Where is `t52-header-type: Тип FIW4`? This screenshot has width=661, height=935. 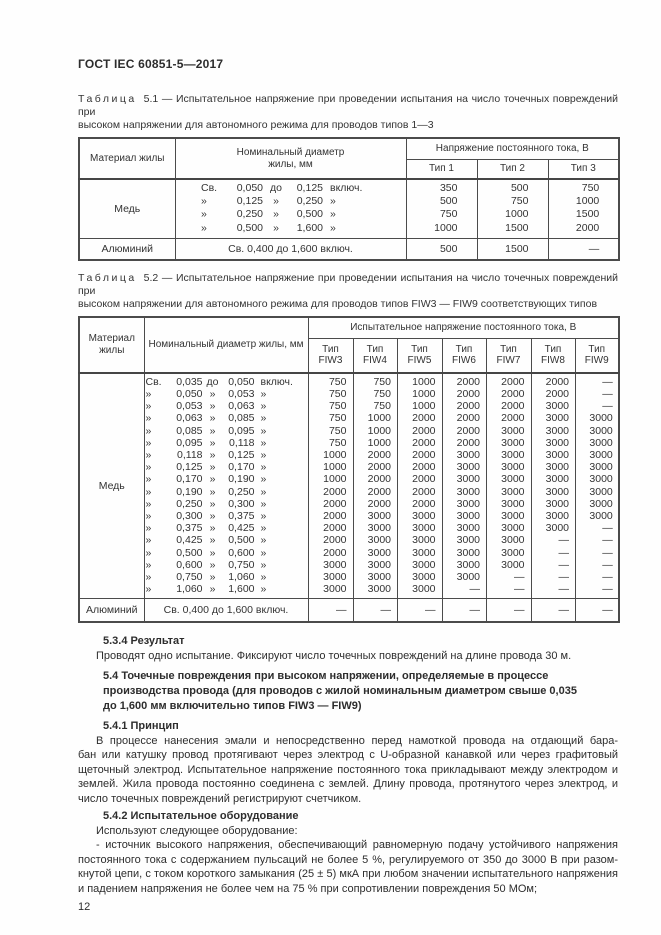 t52-header-type: Тип FIW4 is located at coordinates (375, 355).